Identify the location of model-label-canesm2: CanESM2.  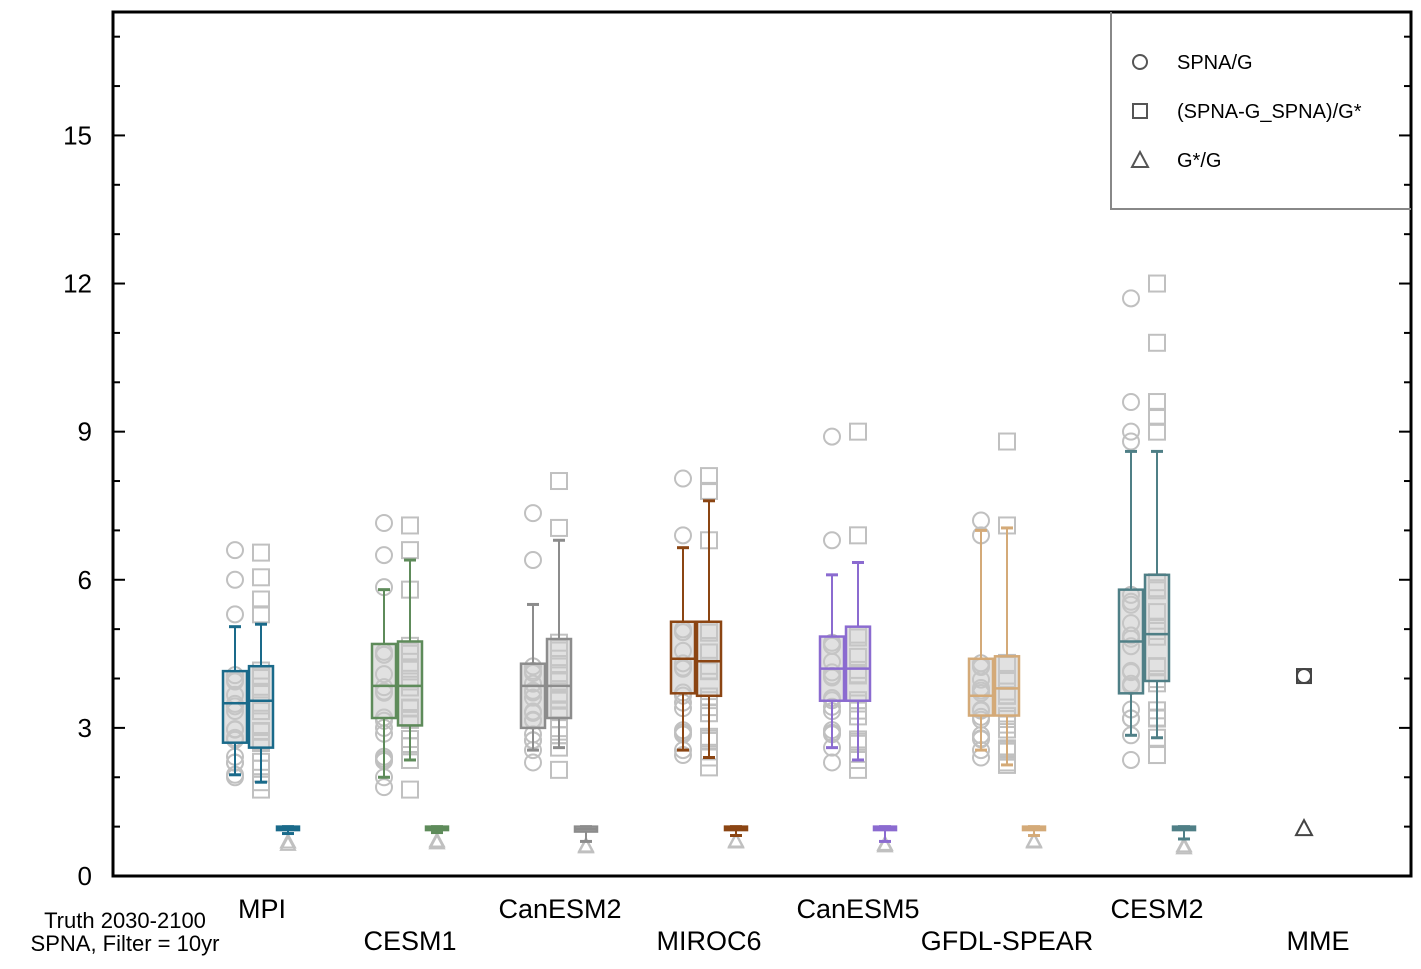
(559, 909).